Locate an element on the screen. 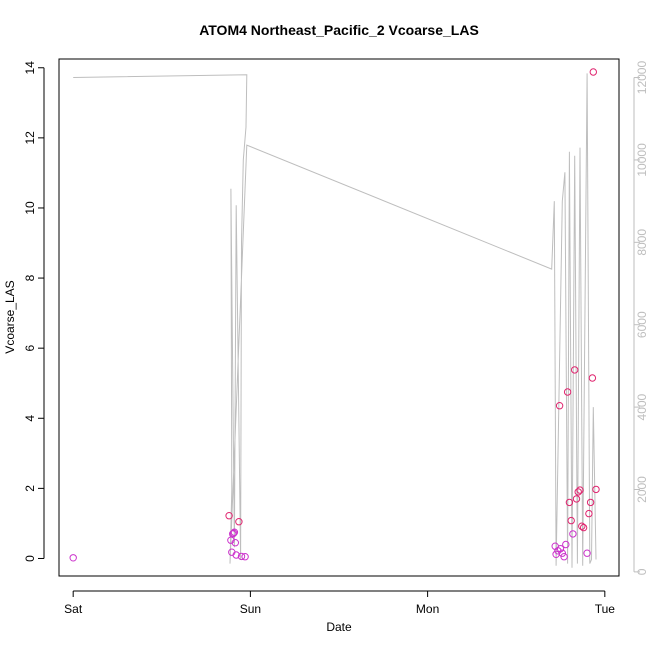  y2-tick-label: 8000 is located at coordinates (642, 242).